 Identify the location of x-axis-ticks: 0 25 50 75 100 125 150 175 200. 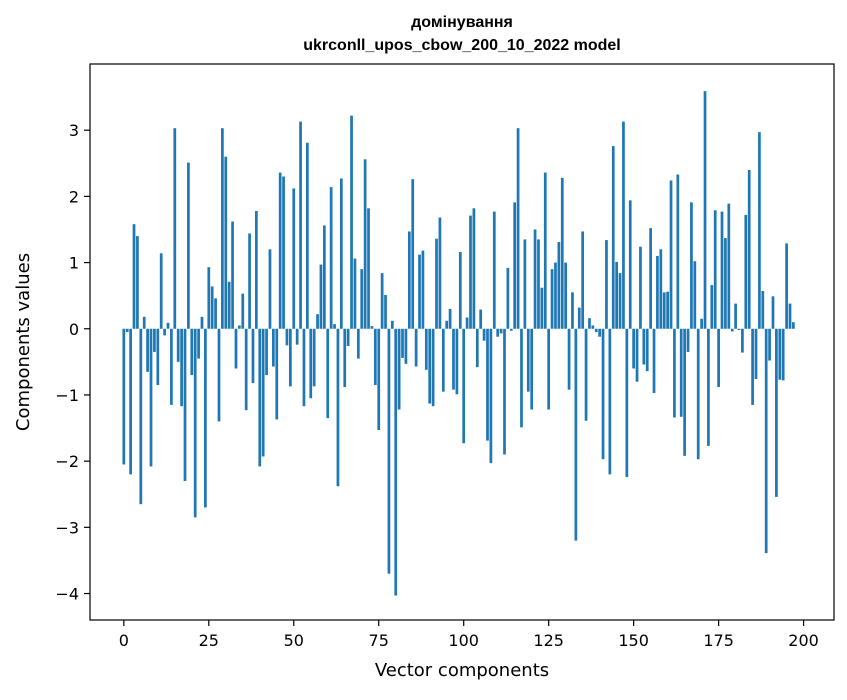
(469, 635).